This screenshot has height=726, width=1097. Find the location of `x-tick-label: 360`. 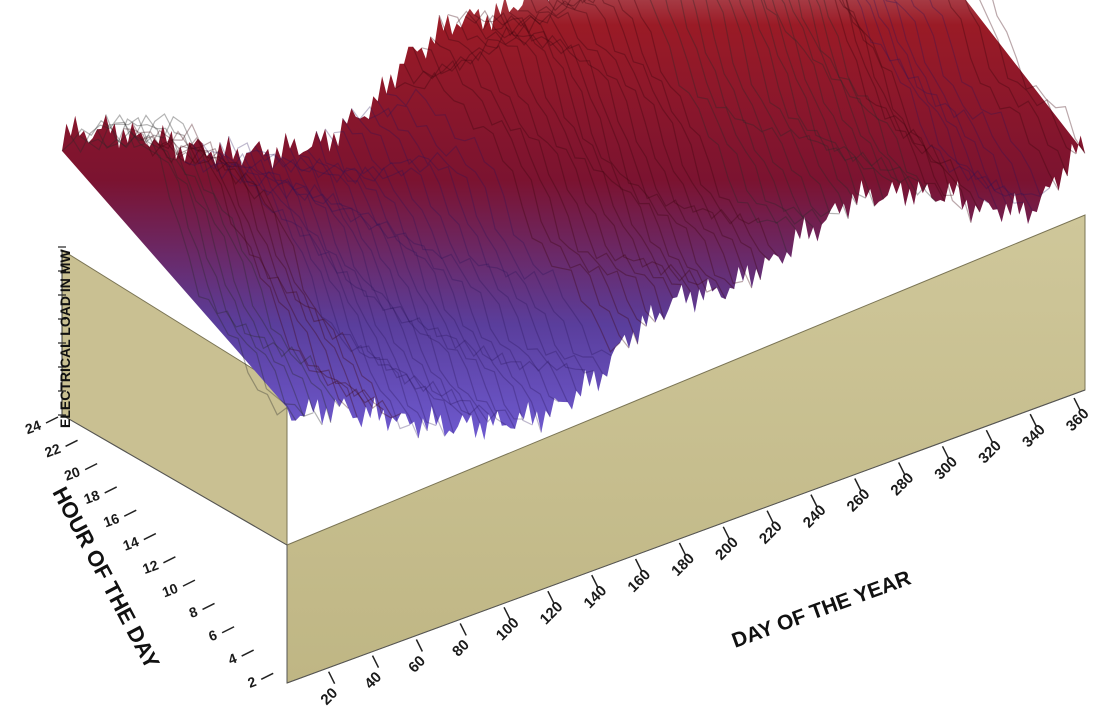

x-tick-label: 360 is located at coordinates (1078, 420).